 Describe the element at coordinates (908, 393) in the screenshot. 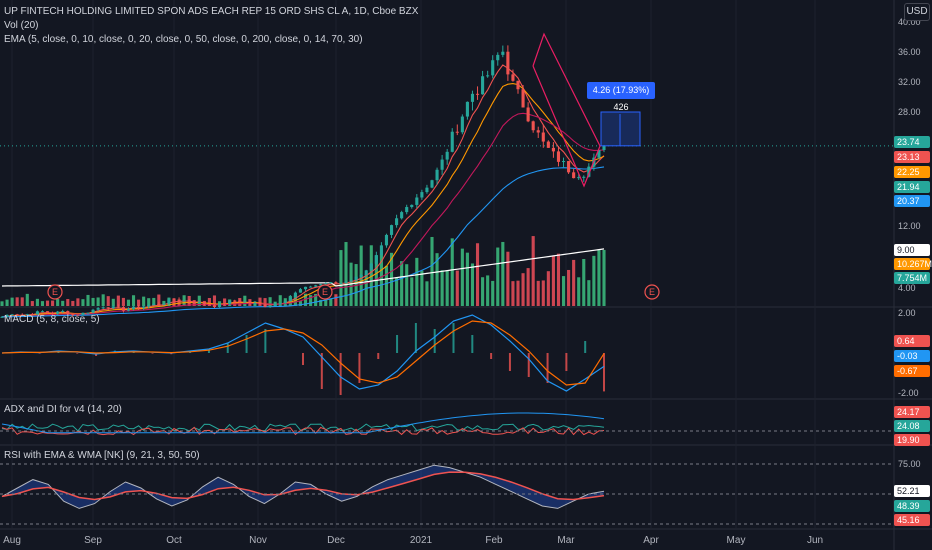

I see `macd-tick-label: -2.00` at that location.